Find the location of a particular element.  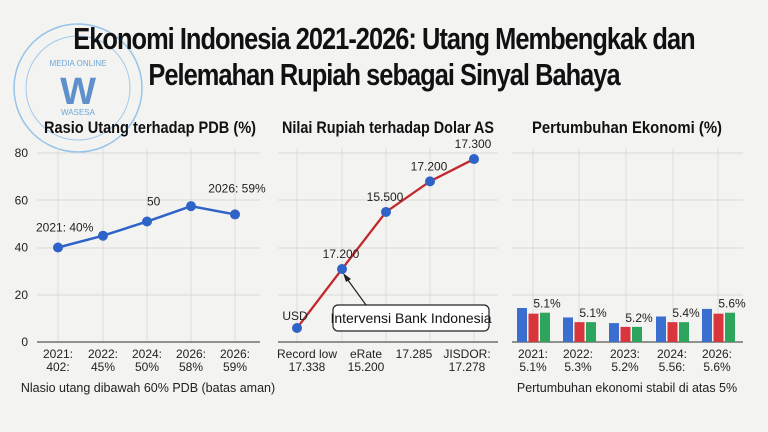

annotation-arrowhead is located at coordinates (347, 277).